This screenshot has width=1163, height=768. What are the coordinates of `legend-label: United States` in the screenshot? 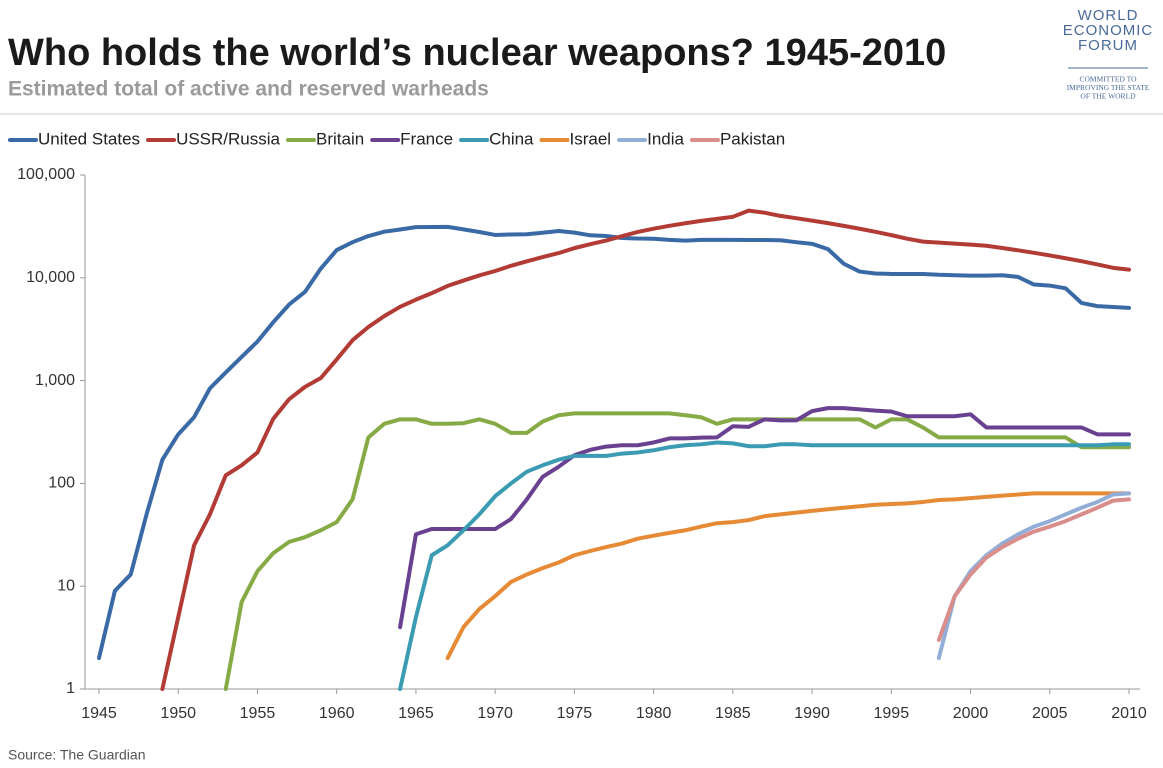 It's located at (89, 138).